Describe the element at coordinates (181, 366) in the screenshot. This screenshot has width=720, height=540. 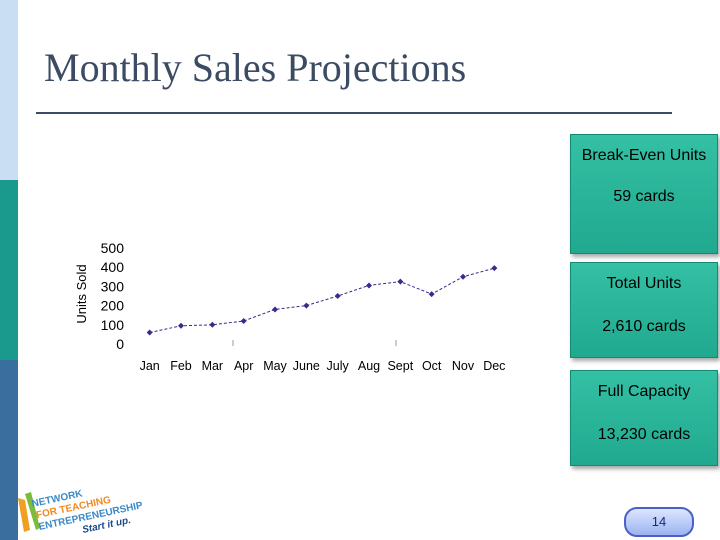
I see `x-tick-label: Feb` at that location.